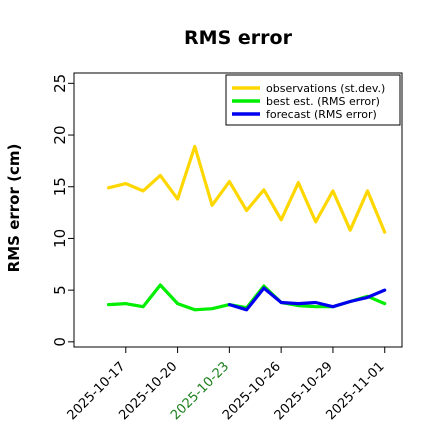  What do you see at coordinates (321, 114) in the screenshot?
I see `legend-label: forecast (RMS error)` at bounding box center [321, 114].